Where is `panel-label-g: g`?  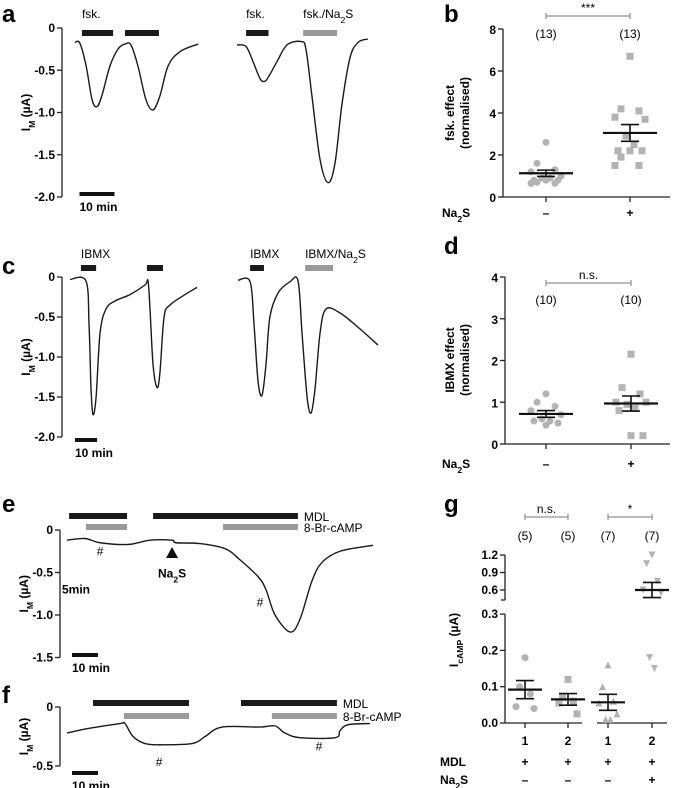 panel-label-g: g is located at coordinates (451, 504).